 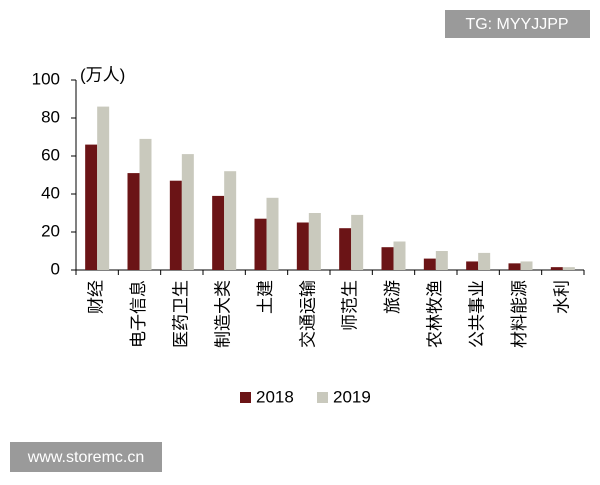 I want to click on y-tick-label: 0, so click(x=55, y=268).